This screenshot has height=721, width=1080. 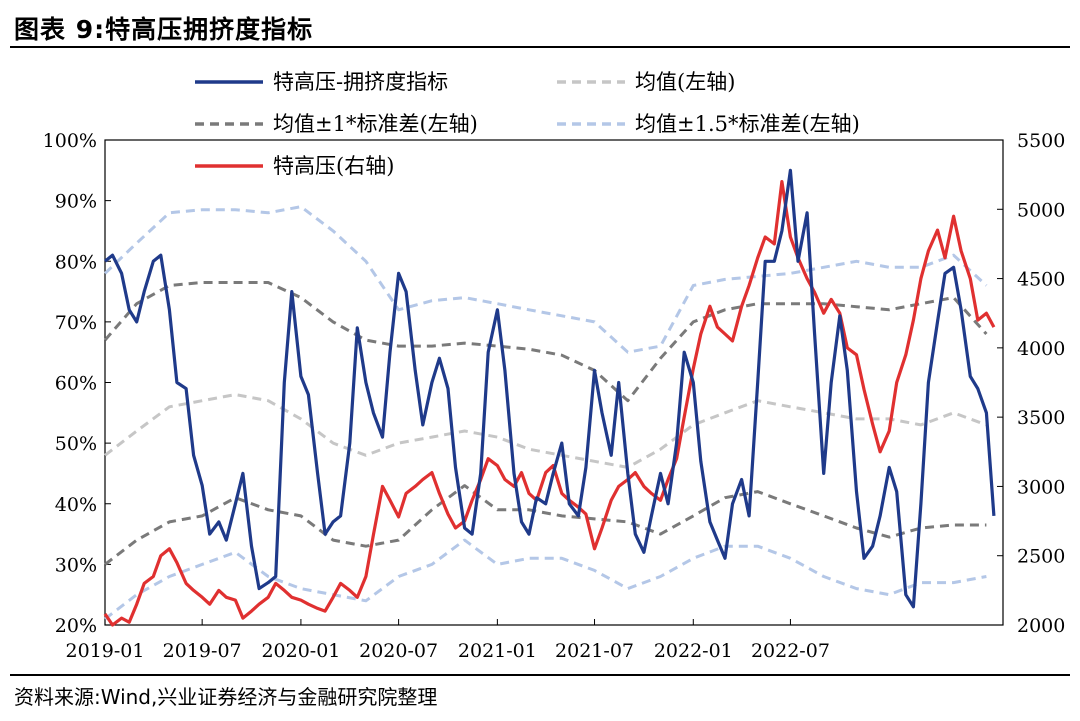 What do you see at coordinates (540, 675) in the screenshot?
I see `source-rule` at bounding box center [540, 675].